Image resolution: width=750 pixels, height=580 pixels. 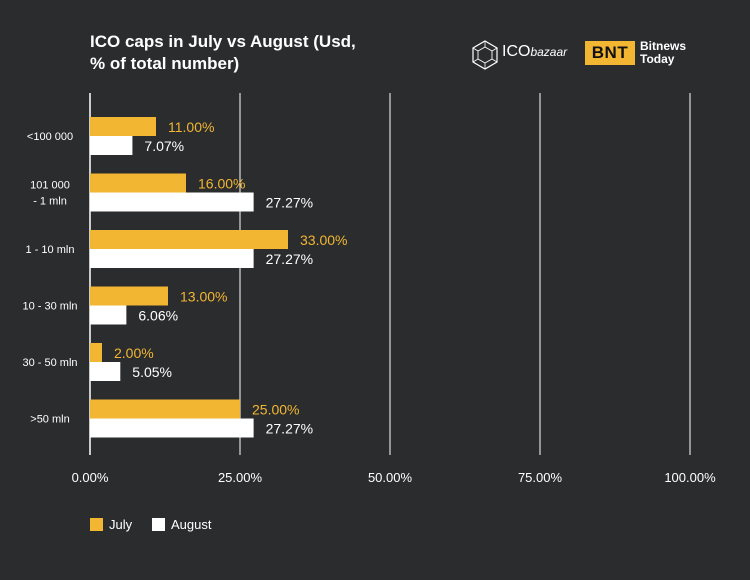 I want to click on legend-august: August, so click(x=181, y=525).